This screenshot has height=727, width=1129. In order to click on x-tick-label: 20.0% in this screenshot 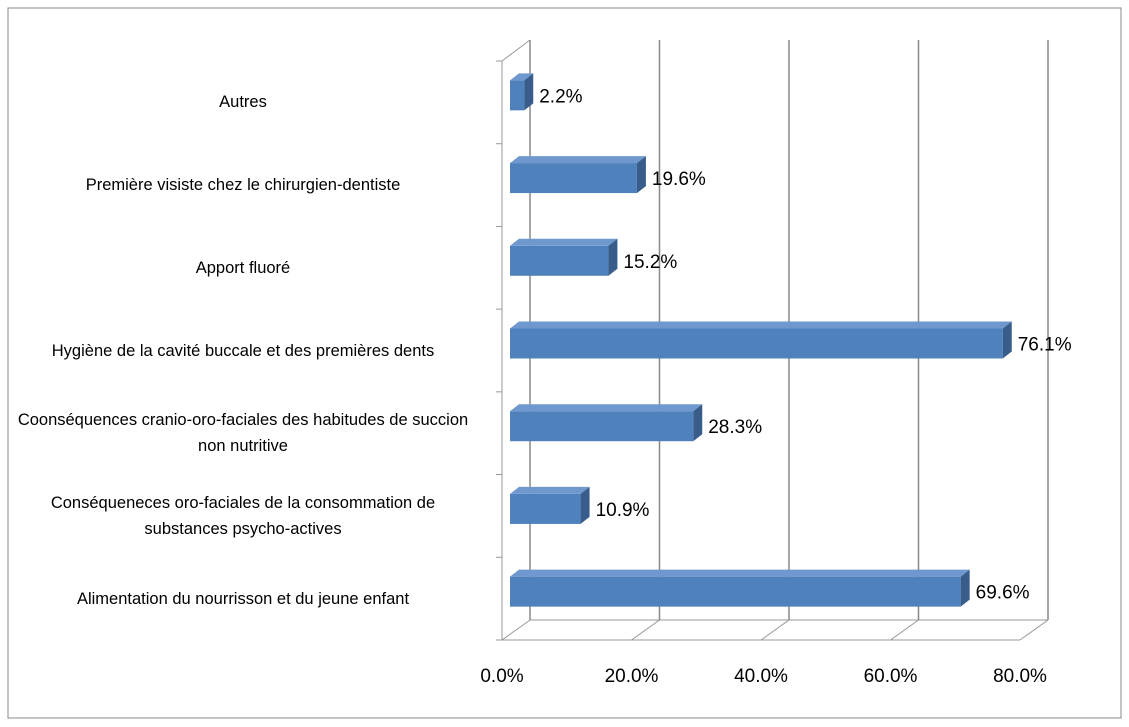, I will do `click(632, 676)`.